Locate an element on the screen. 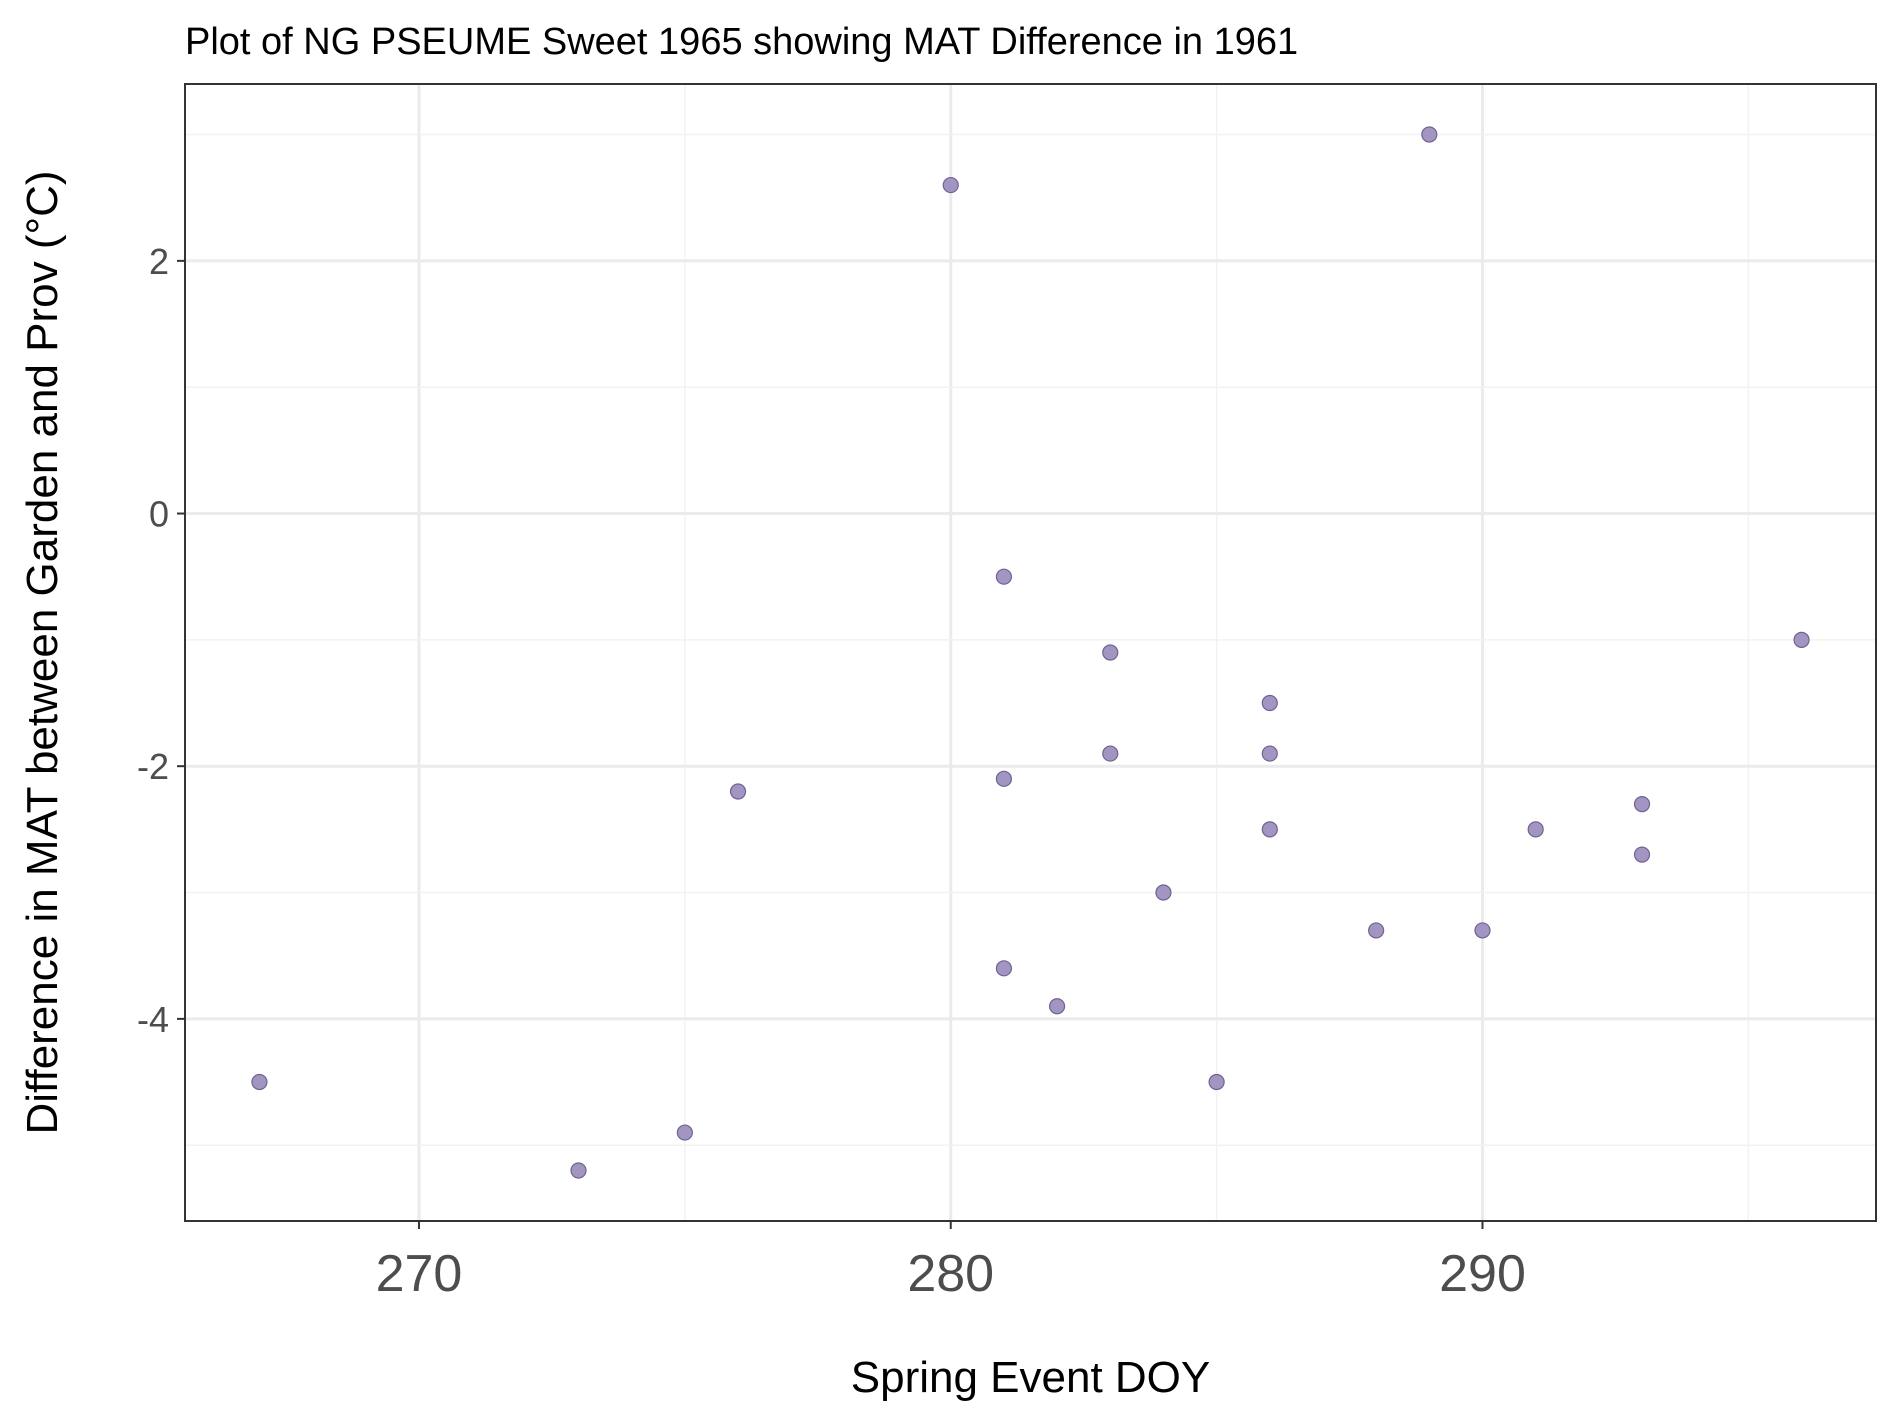  y-axis-tick-labels: -4 -2 0 2 is located at coordinates (153, 640).